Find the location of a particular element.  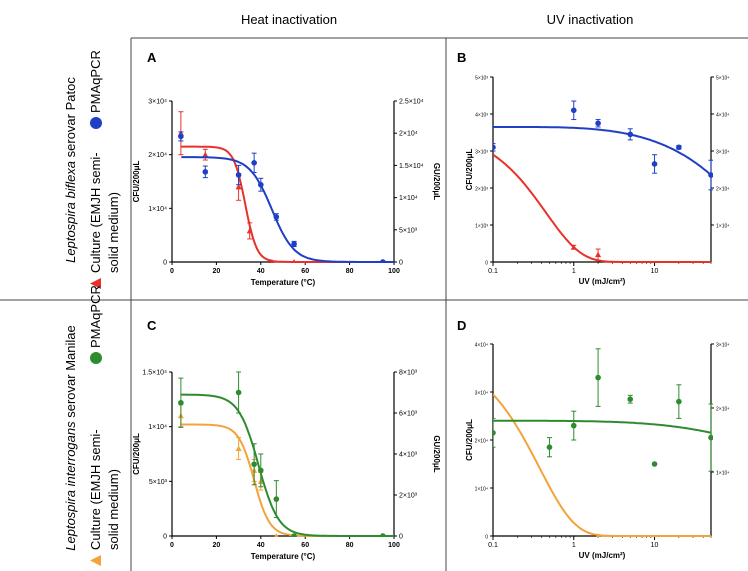

y2-tick-label: 4×10³ is located at coordinates (408, 455).